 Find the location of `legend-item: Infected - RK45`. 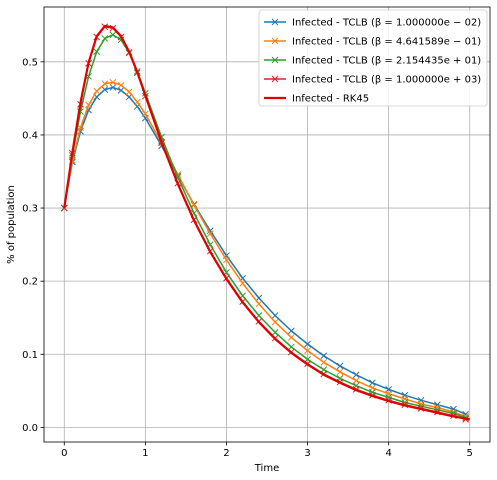

legend-item: Infected - RK45 is located at coordinates (316, 99).